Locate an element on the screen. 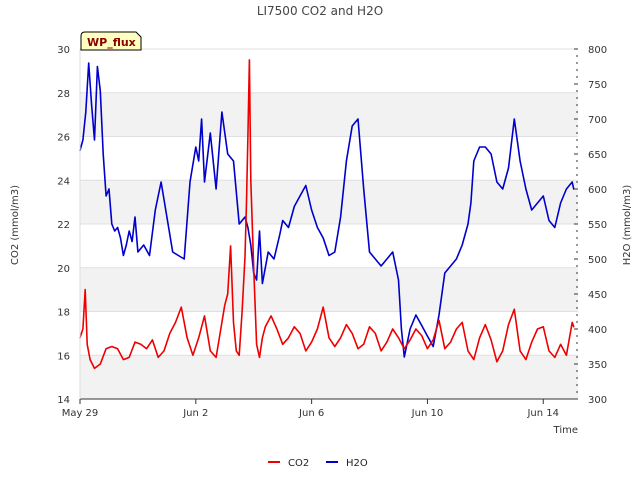 The image size is (640, 480). legend-h2o-label: H2O is located at coordinates (357, 463).